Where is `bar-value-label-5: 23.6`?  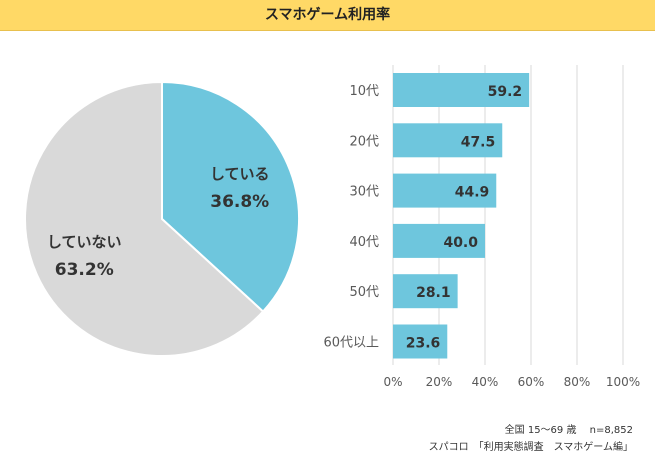
bar-value-label-5: 23.6 is located at coordinates (423, 344).